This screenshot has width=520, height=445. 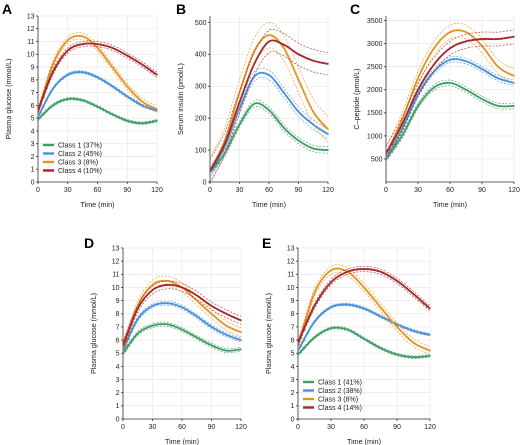 I want to click on y-tick-label: 6, so click(x=118, y=340).